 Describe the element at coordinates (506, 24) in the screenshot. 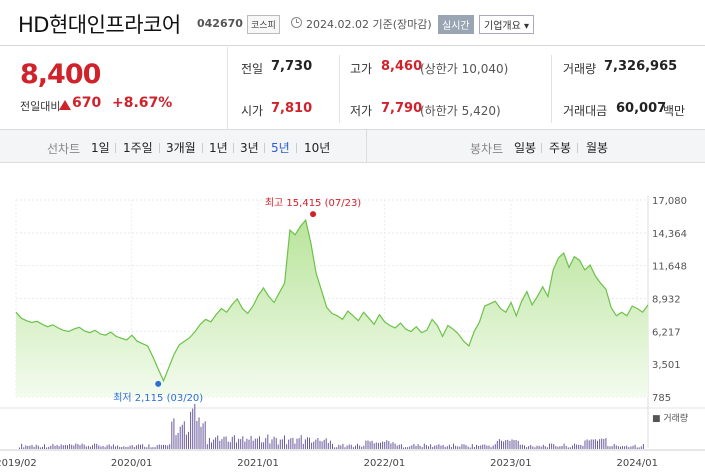

I see `company-overview-dropdown: 기업개요 ▾` at that location.